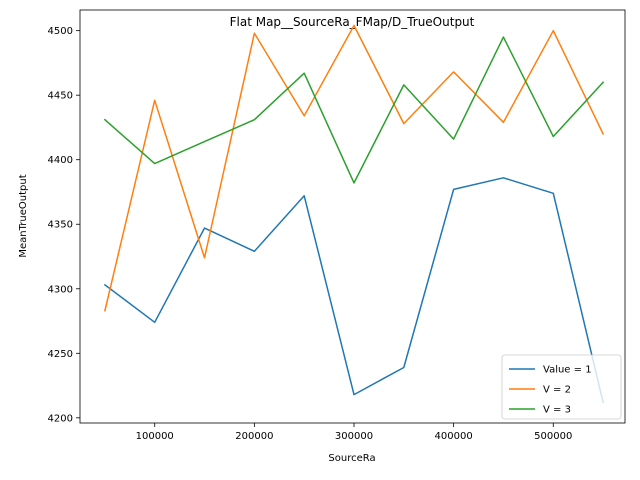  I want to click on x-tick-label: 400000, so click(454, 436).